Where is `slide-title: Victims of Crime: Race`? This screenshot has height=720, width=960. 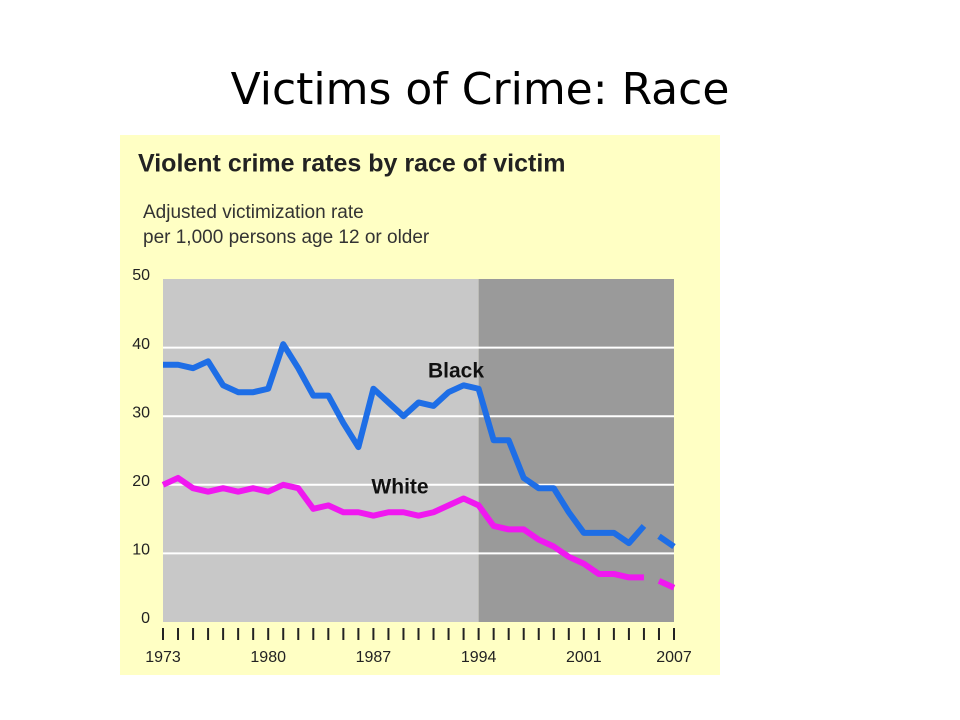
slide-title: Victims of Crime: Race is located at coordinates (480, 89).